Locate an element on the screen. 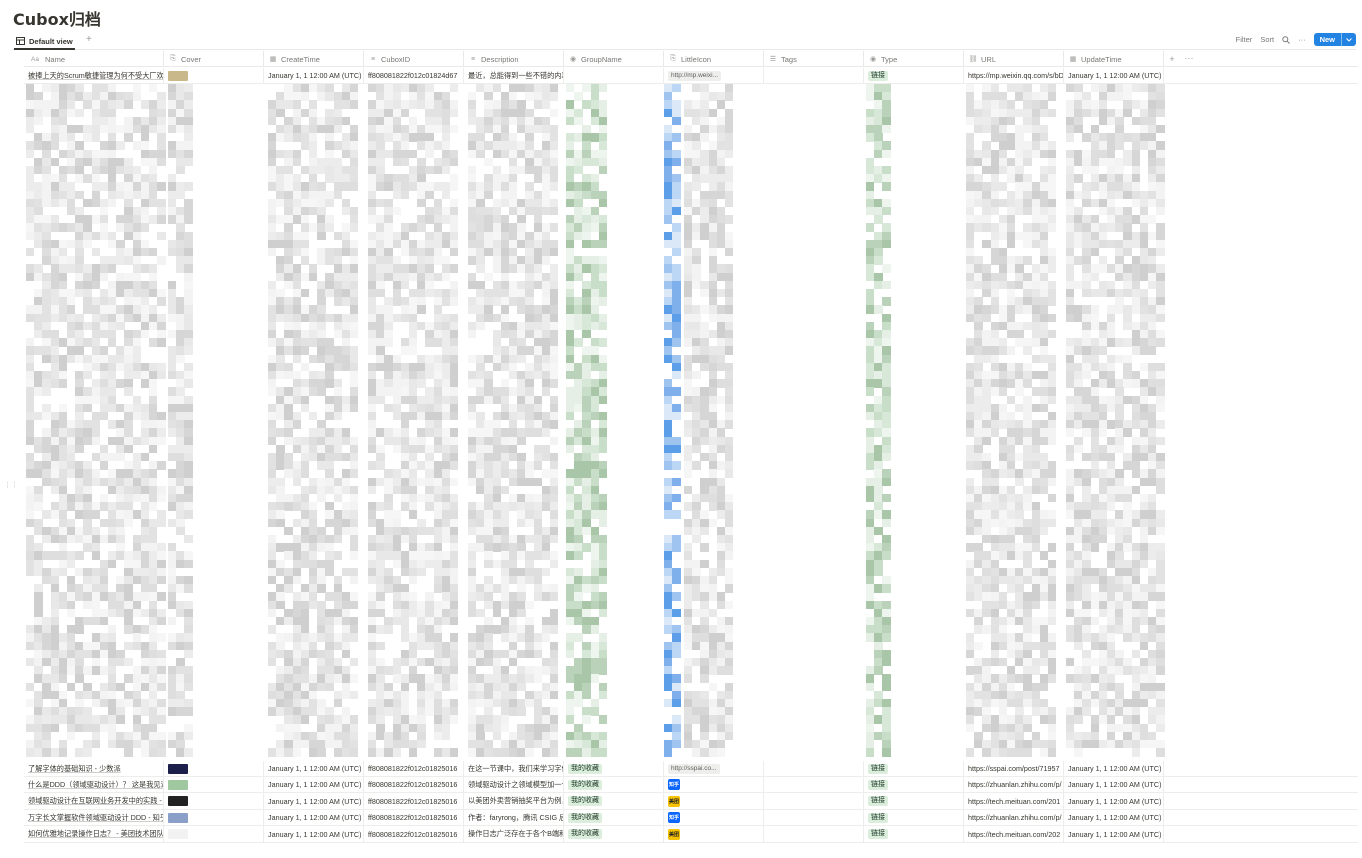 This screenshot has height=858, width=1362. cell-name: 如何优雅地记录操作日志？ - 美团技术团队 is located at coordinates (94, 834).